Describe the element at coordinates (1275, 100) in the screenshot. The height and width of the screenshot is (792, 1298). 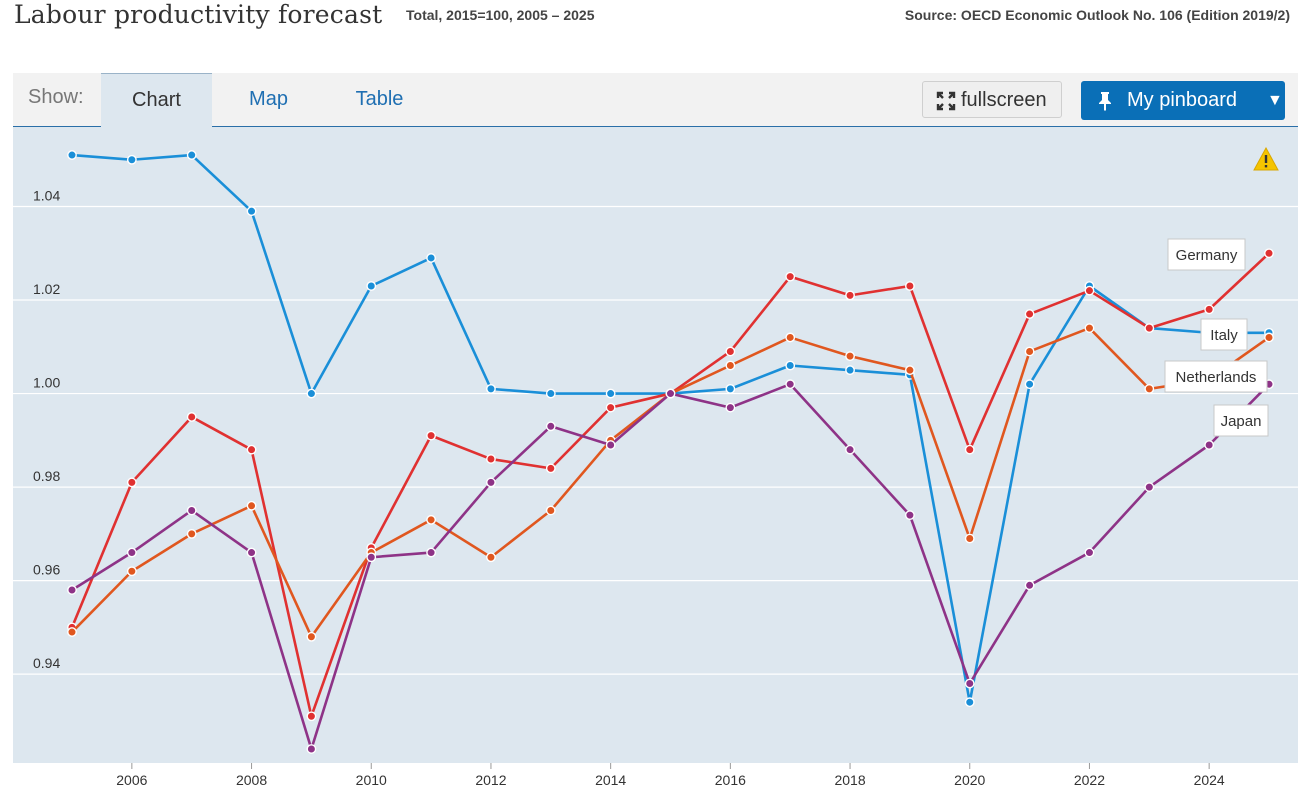
I see `chevron-down-icon: ▼` at that location.